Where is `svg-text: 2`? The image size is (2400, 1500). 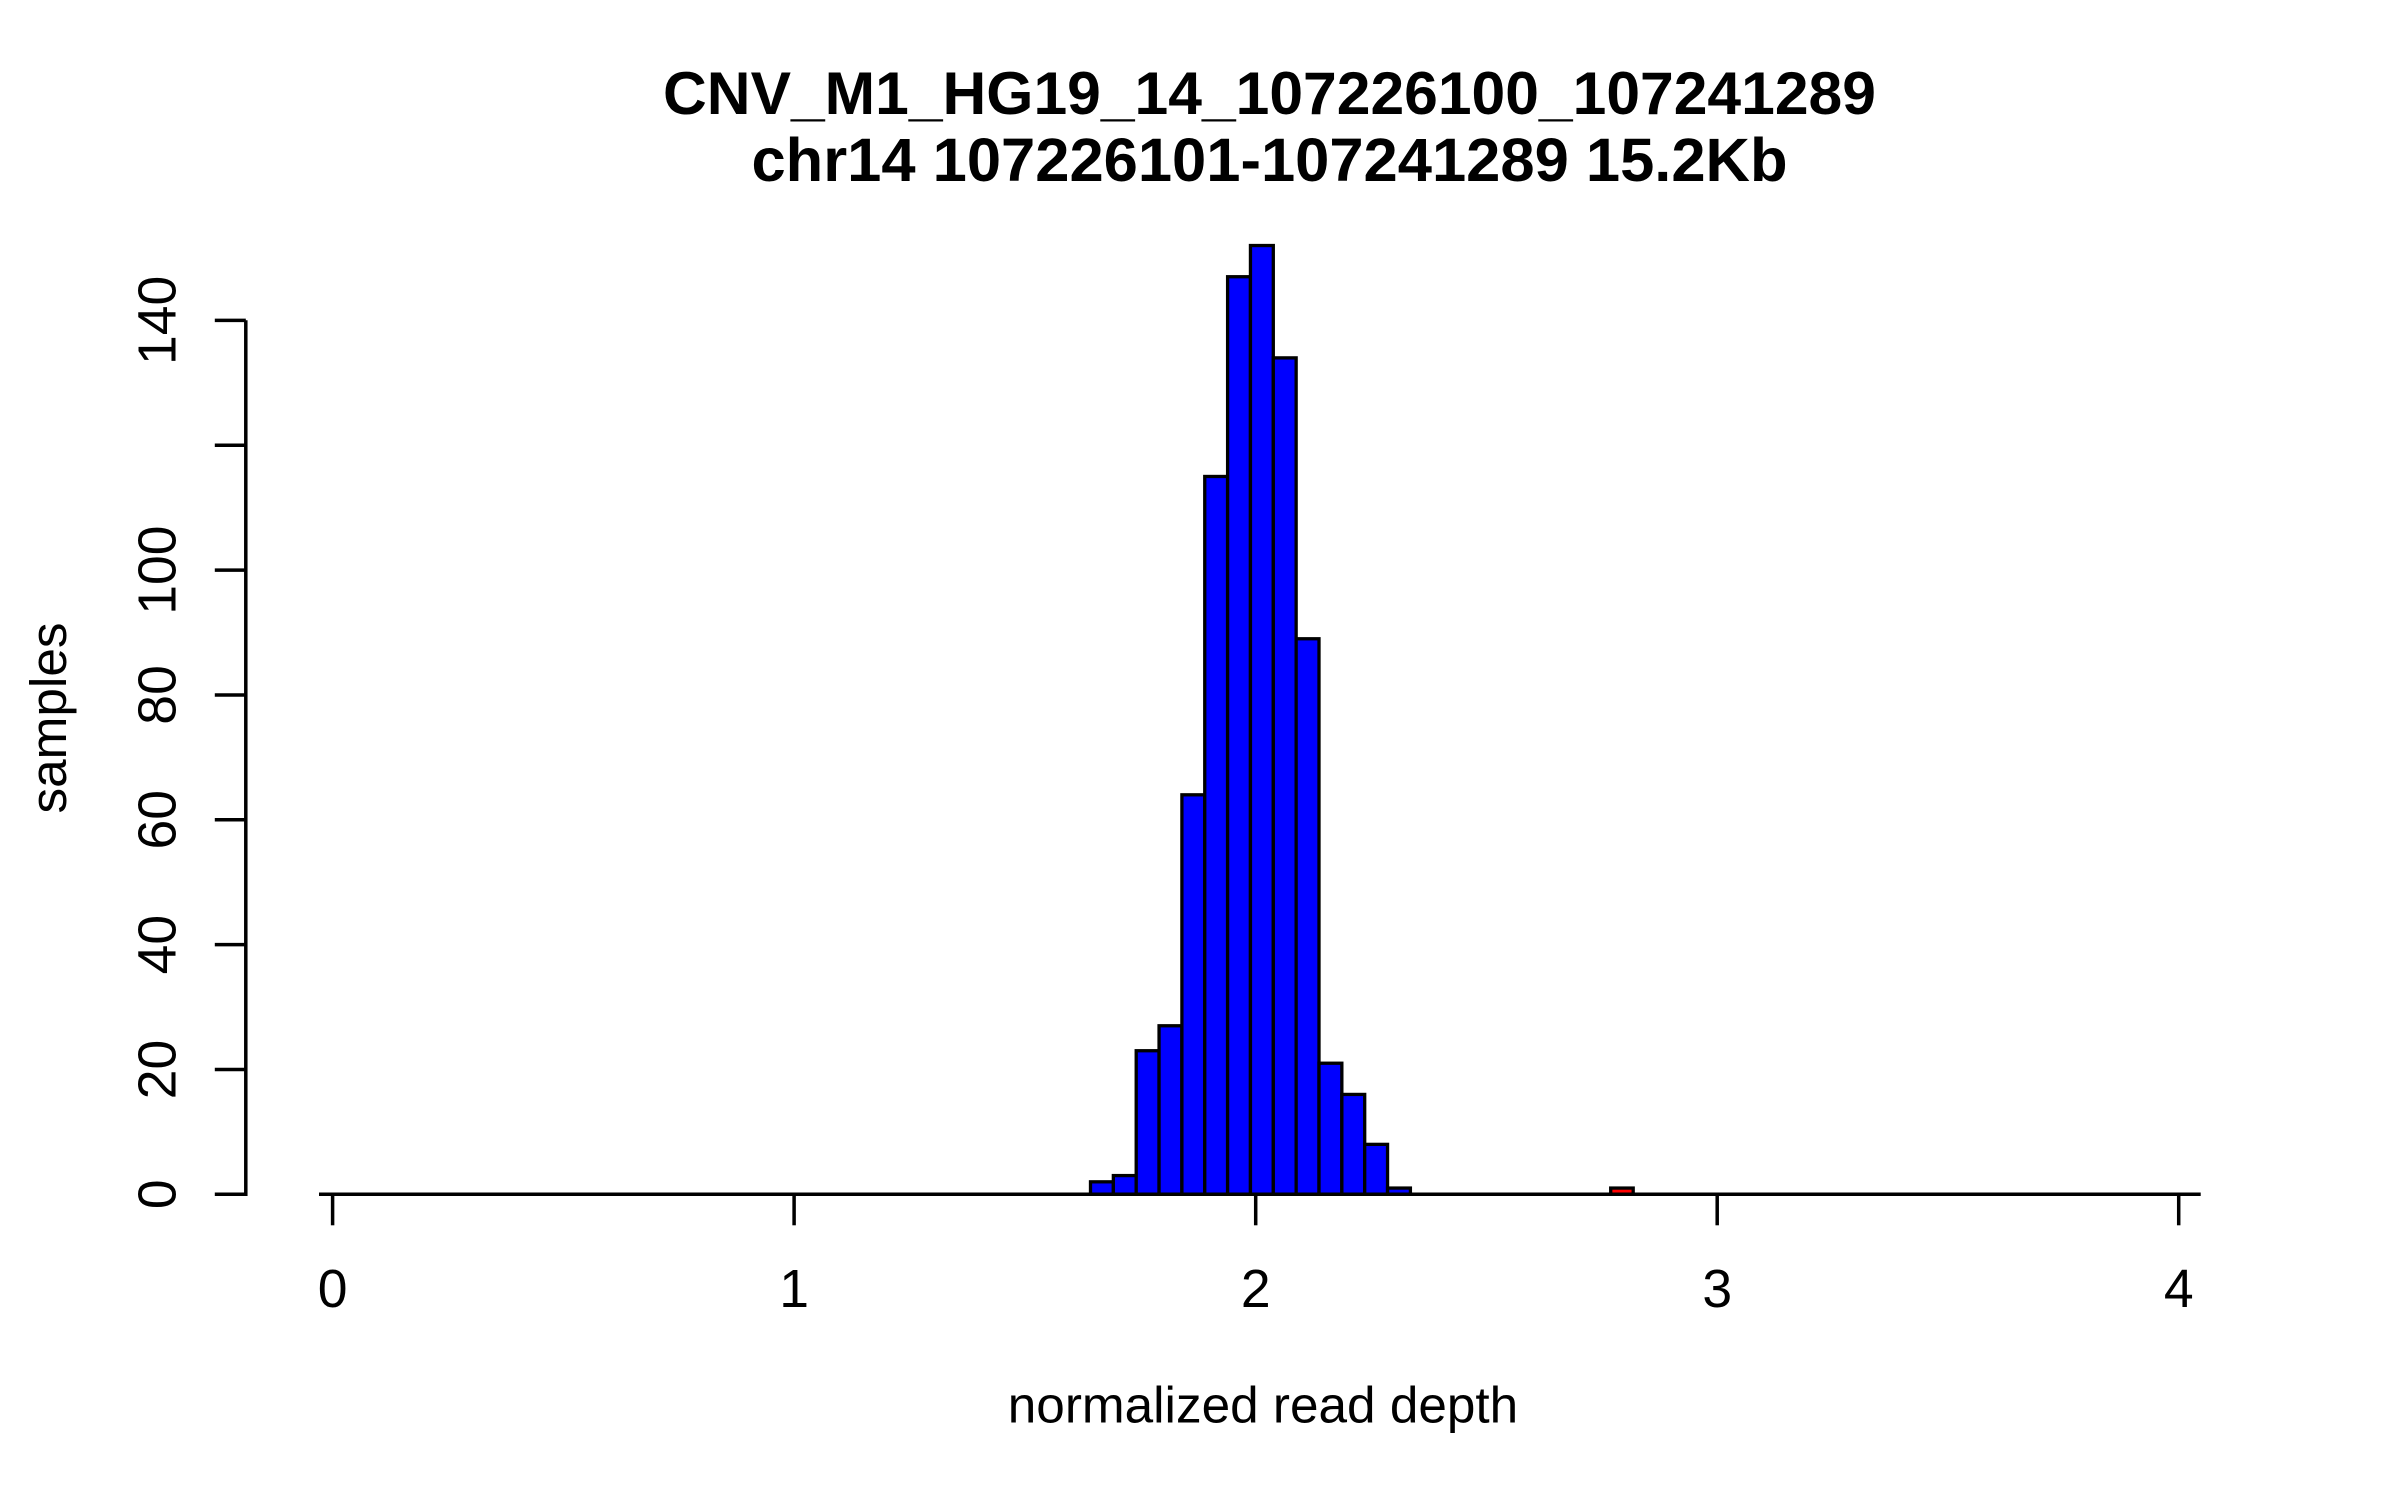 svg-text: 2 is located at coordinates (1256, 1289).